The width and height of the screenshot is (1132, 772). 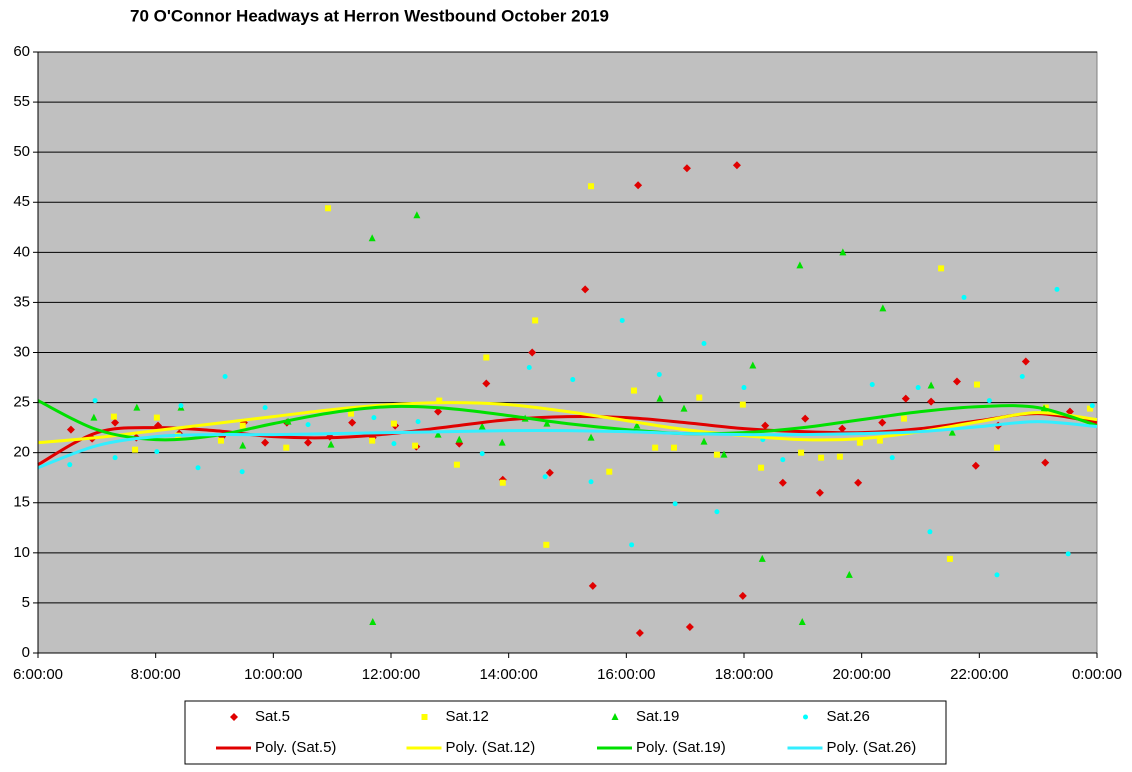 What do you see at coordinates (273, 674) in the screenshot?
I see `x-tick-label: 10:00:00` at bounding box center [273, 674].